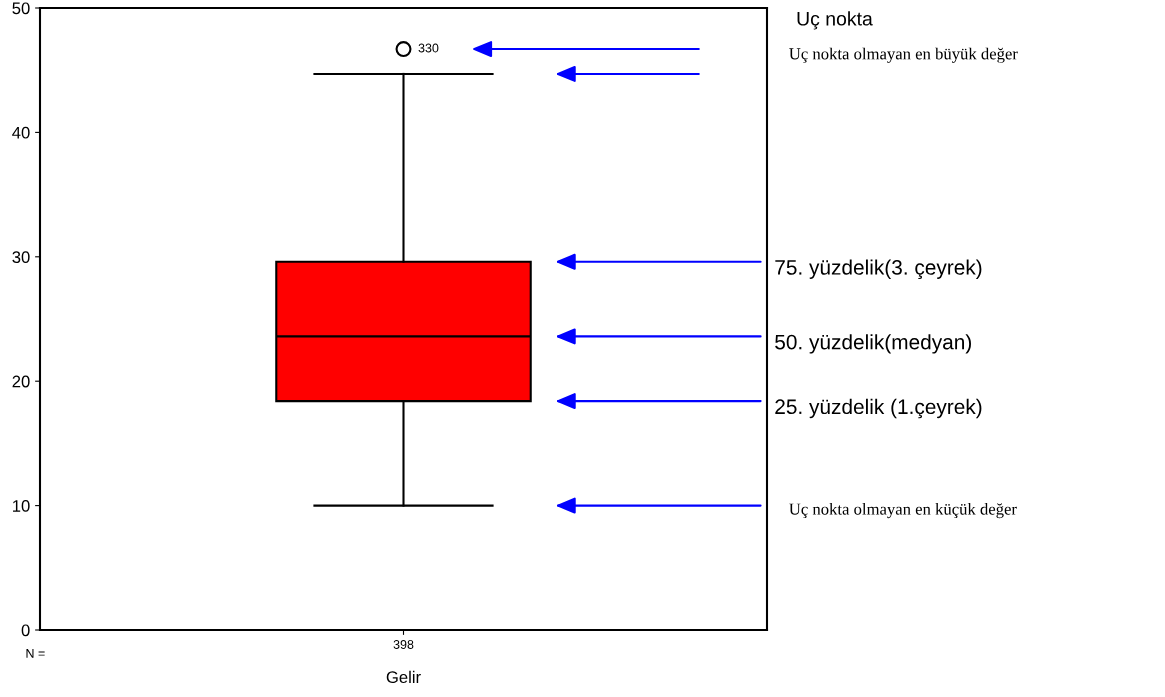  Describe the element at coordinates (878, 269) in the screenshot. I see `text: 75. yüzdelik(3. çeyrek)` at that location.